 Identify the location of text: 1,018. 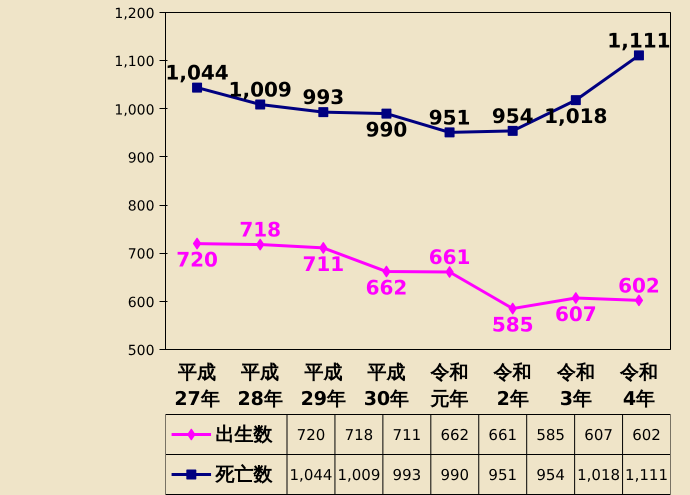
(598, 475).